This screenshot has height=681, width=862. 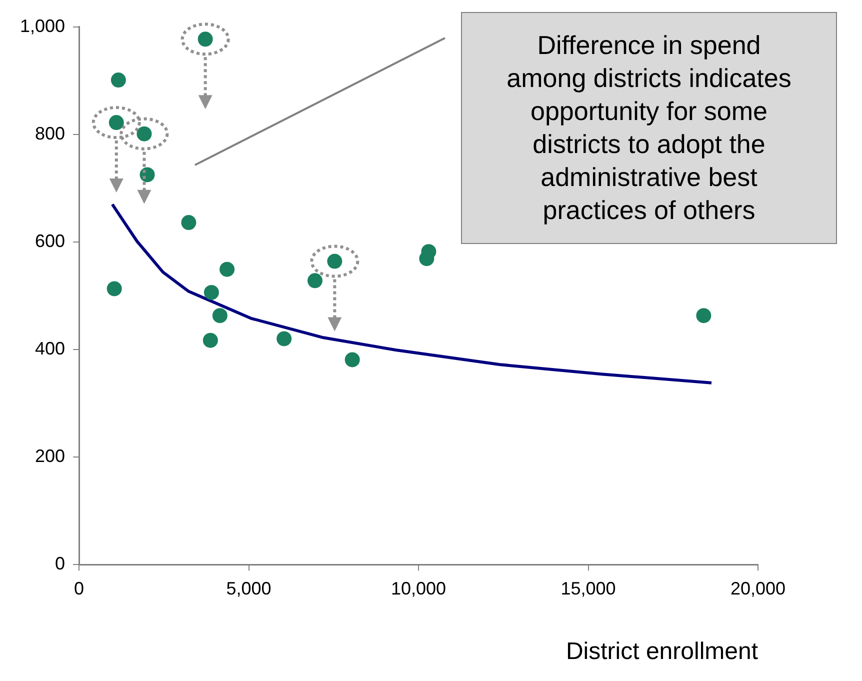 I want to click on x-tick-label: 10,000, so click(x=418, y=588).